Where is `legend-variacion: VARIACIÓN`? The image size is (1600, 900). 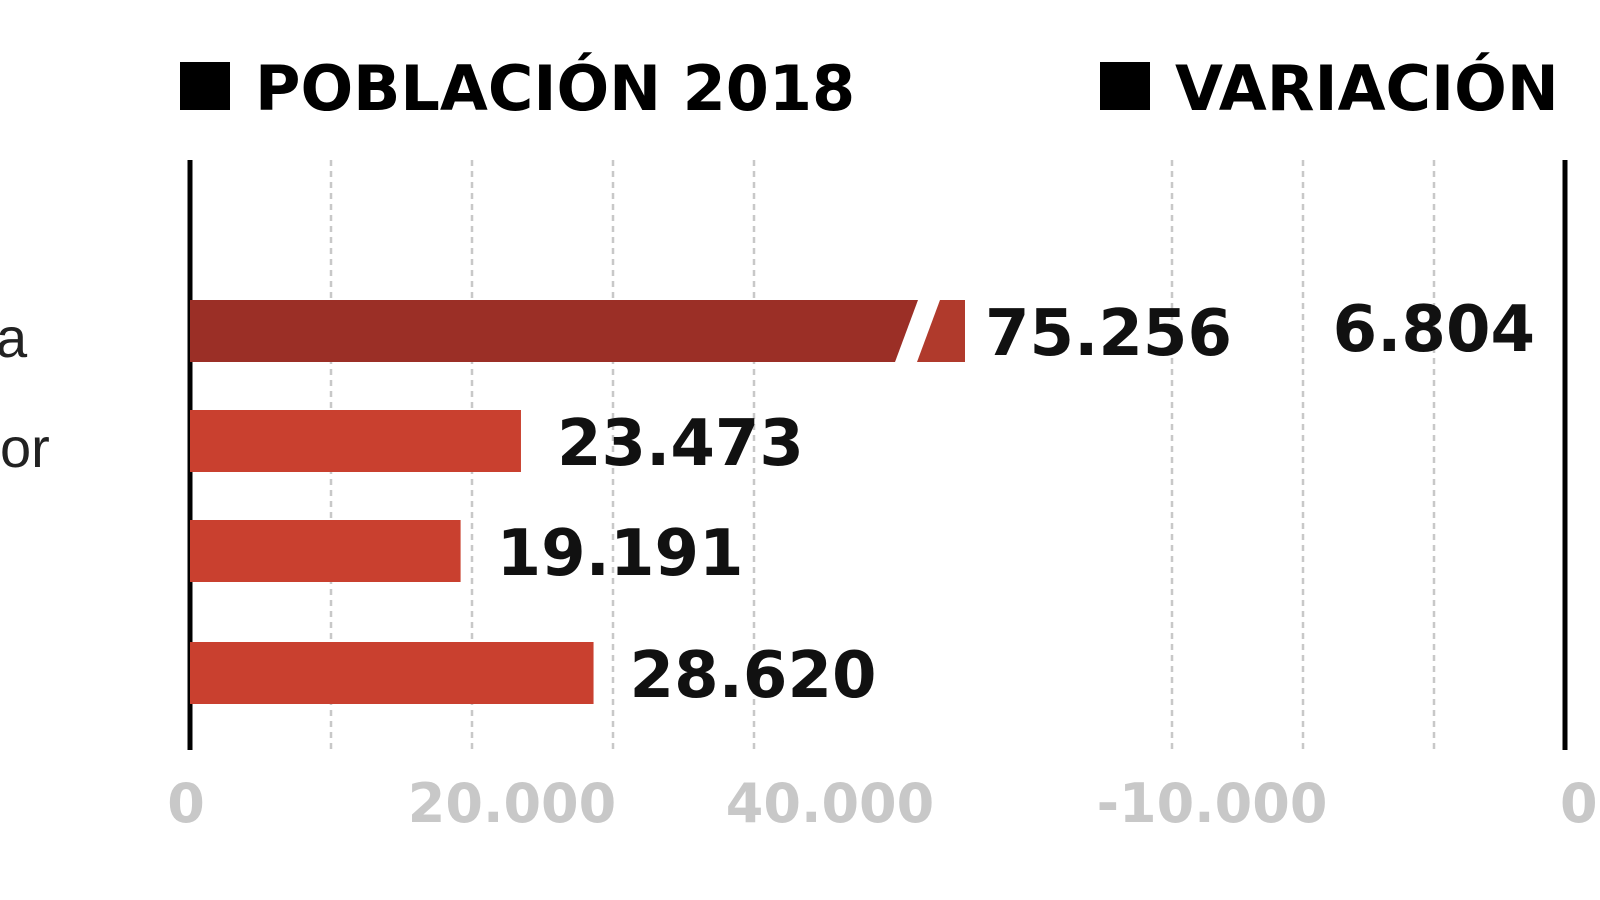
legend-variacion: VARIACIÓN is located at coordinates (1329, 88).